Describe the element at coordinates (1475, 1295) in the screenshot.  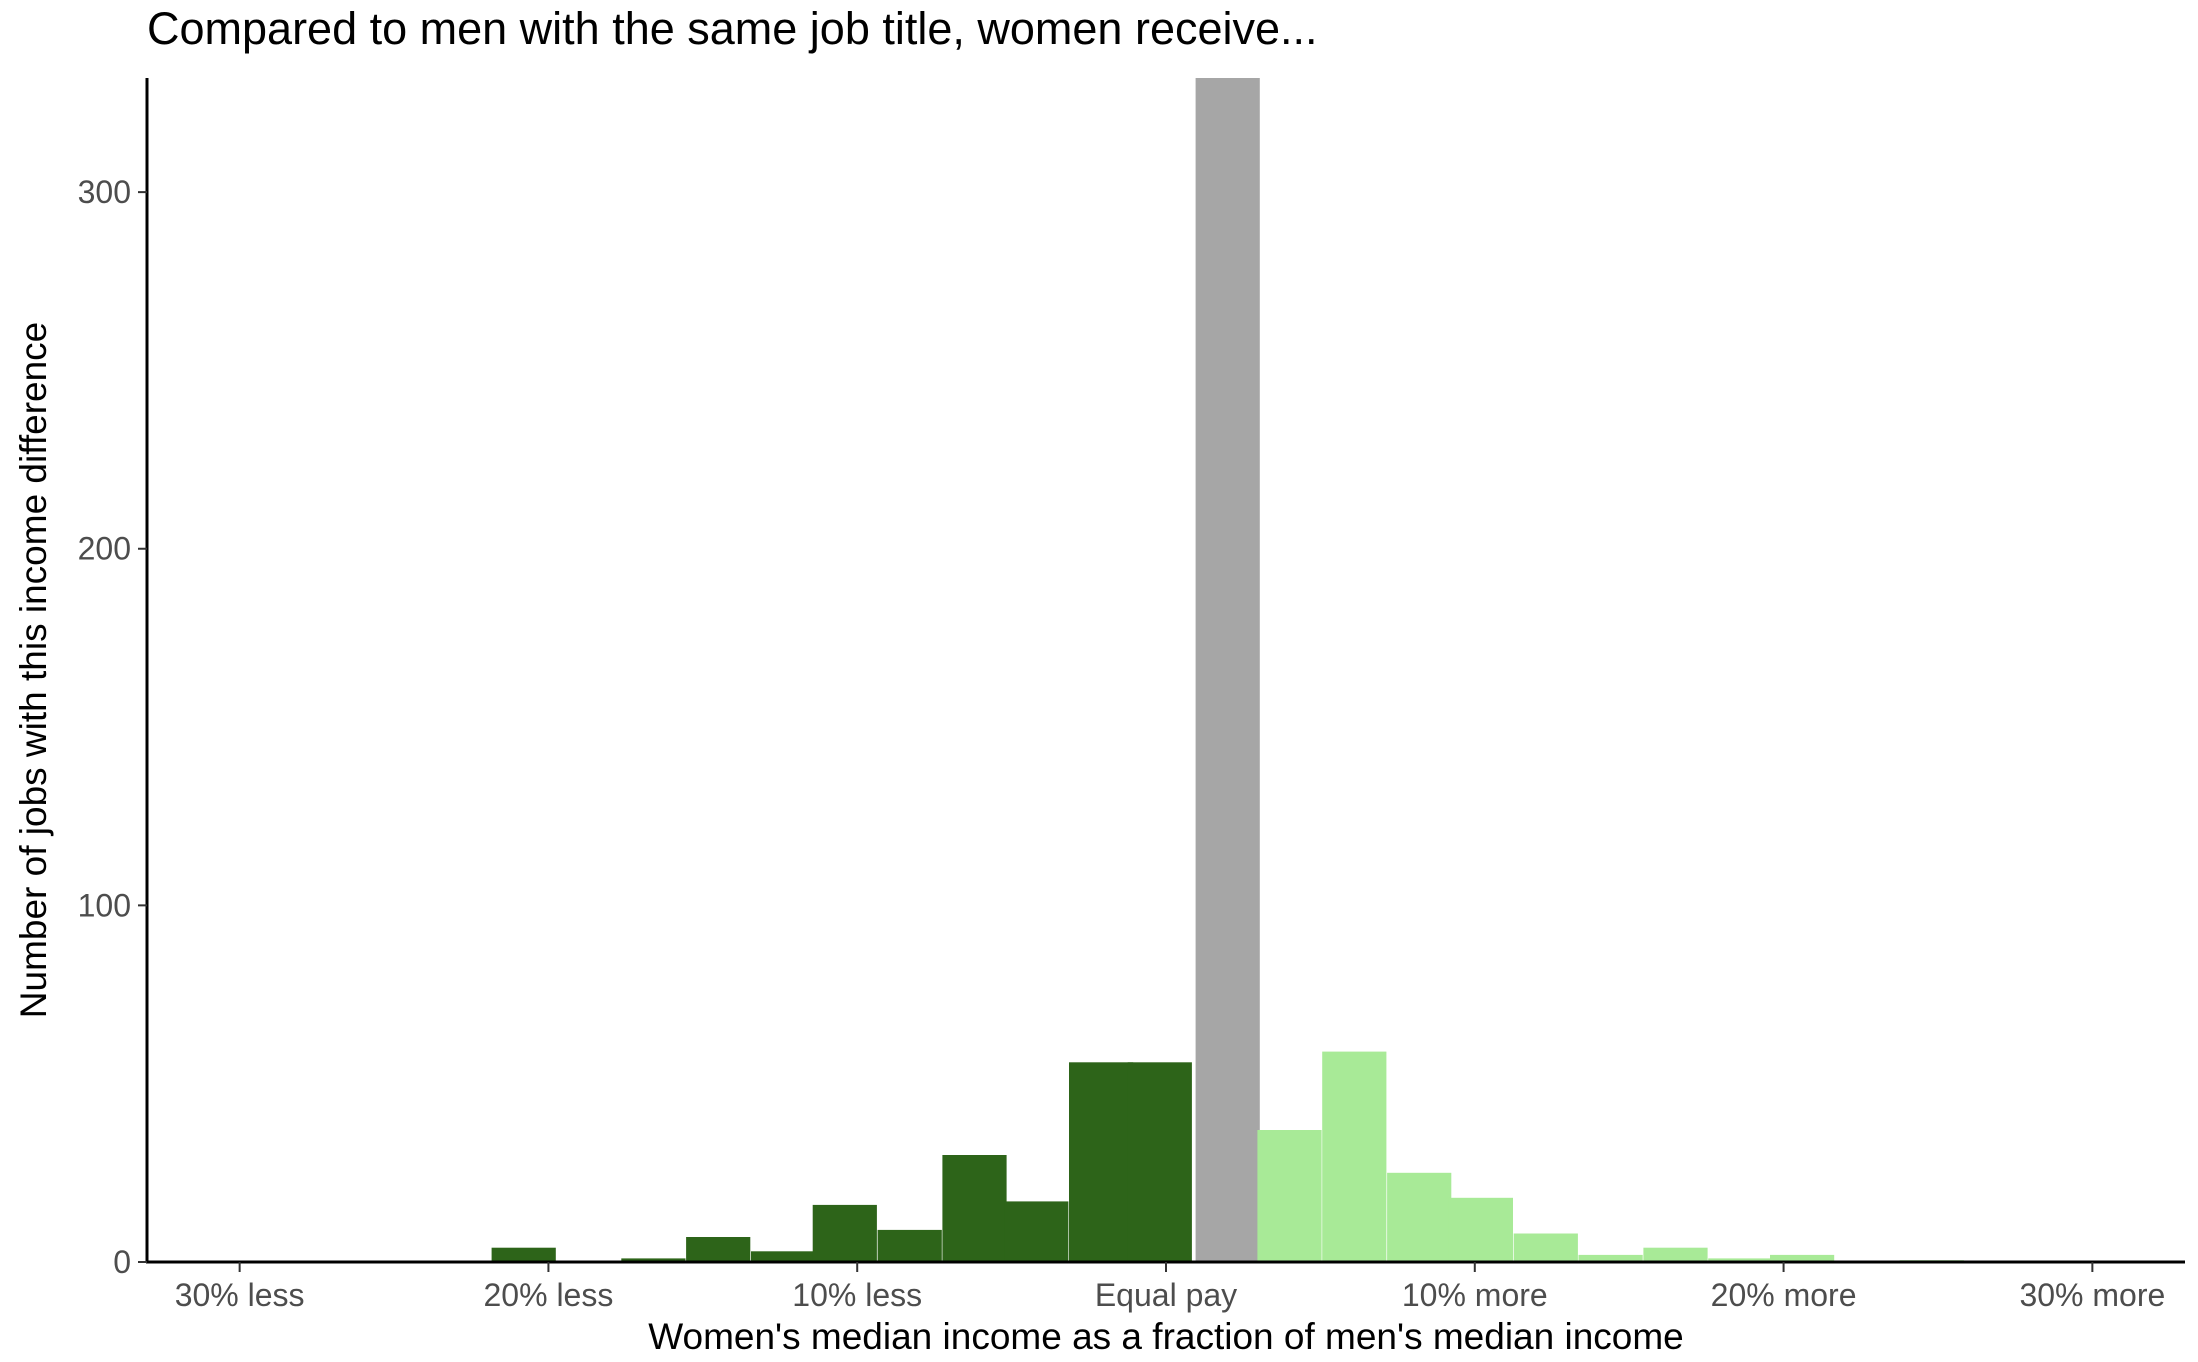
I see `x-tick-label: 10% more` at that location.